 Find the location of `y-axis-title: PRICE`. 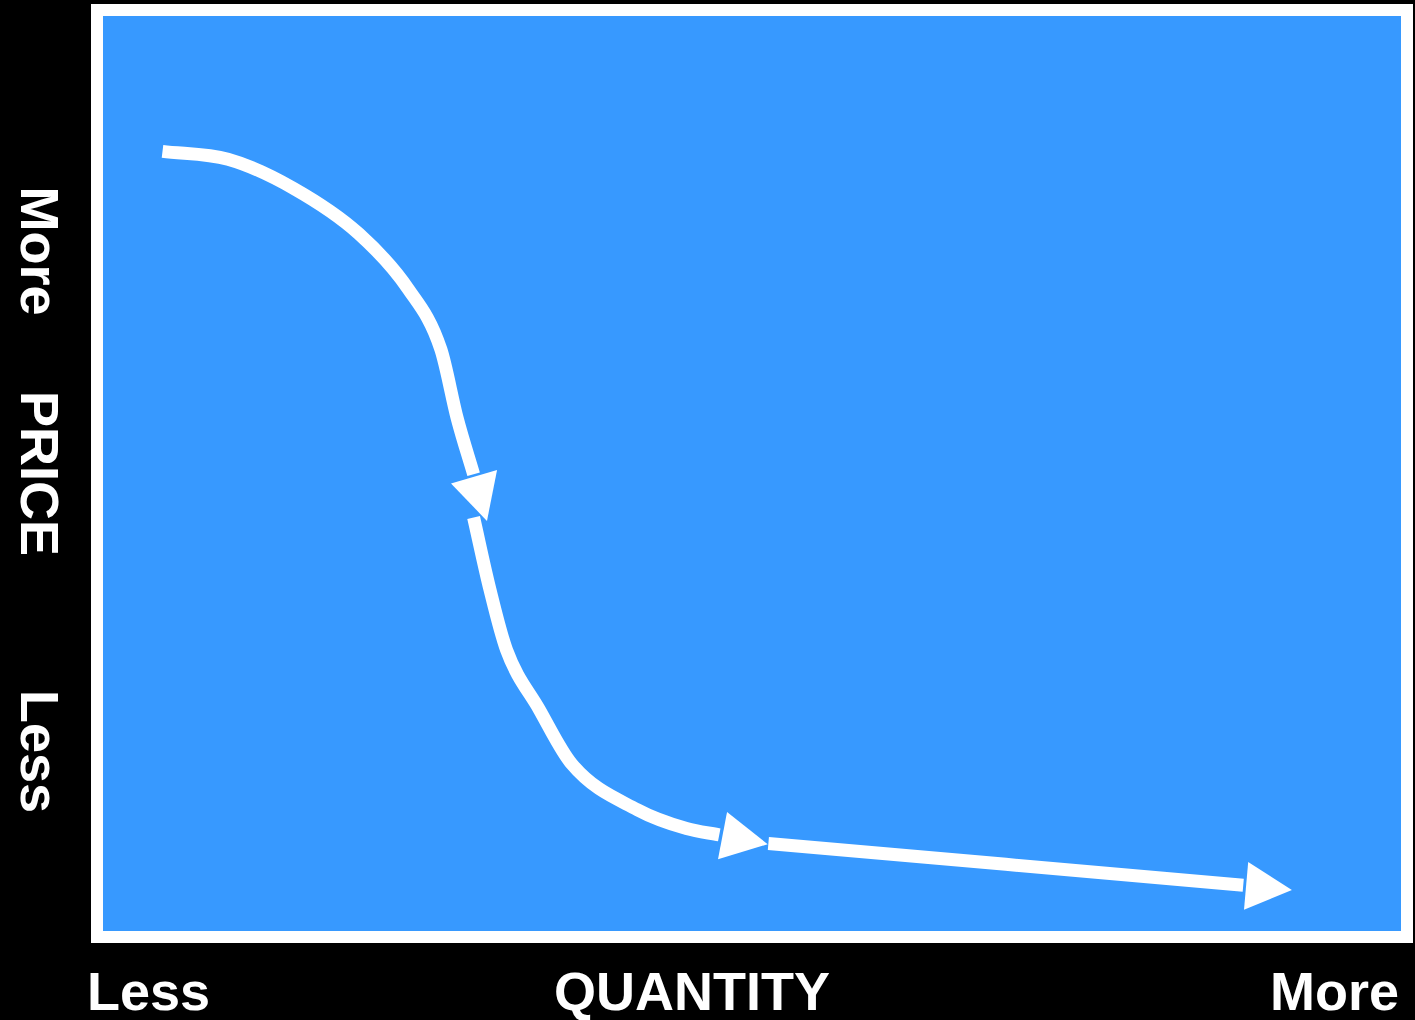

y-axis-title: PRICE is located at coordinates (40, 473).